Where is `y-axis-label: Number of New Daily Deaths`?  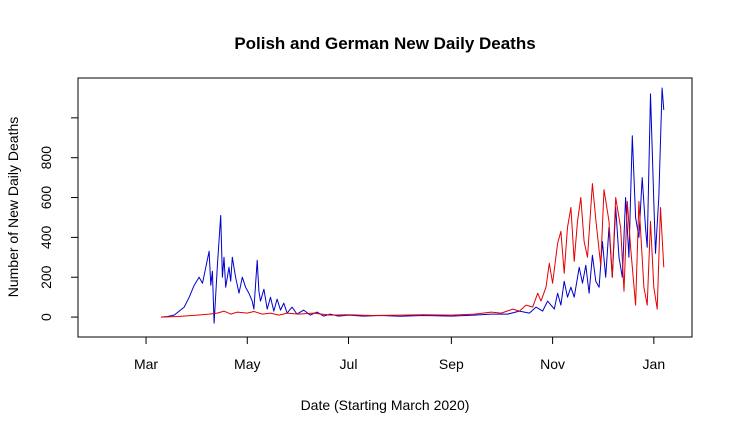 y-axis-label: Number of New Daily Deaths is located at coordinates (13, 207).